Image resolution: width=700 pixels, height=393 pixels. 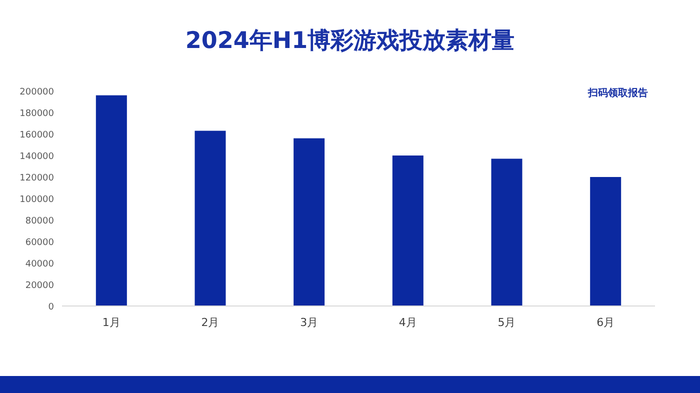 What do you see at coordinates (37, 114) in the screenshot?
I see `y-tick-label: 180000` at bounding box center [37, 114].